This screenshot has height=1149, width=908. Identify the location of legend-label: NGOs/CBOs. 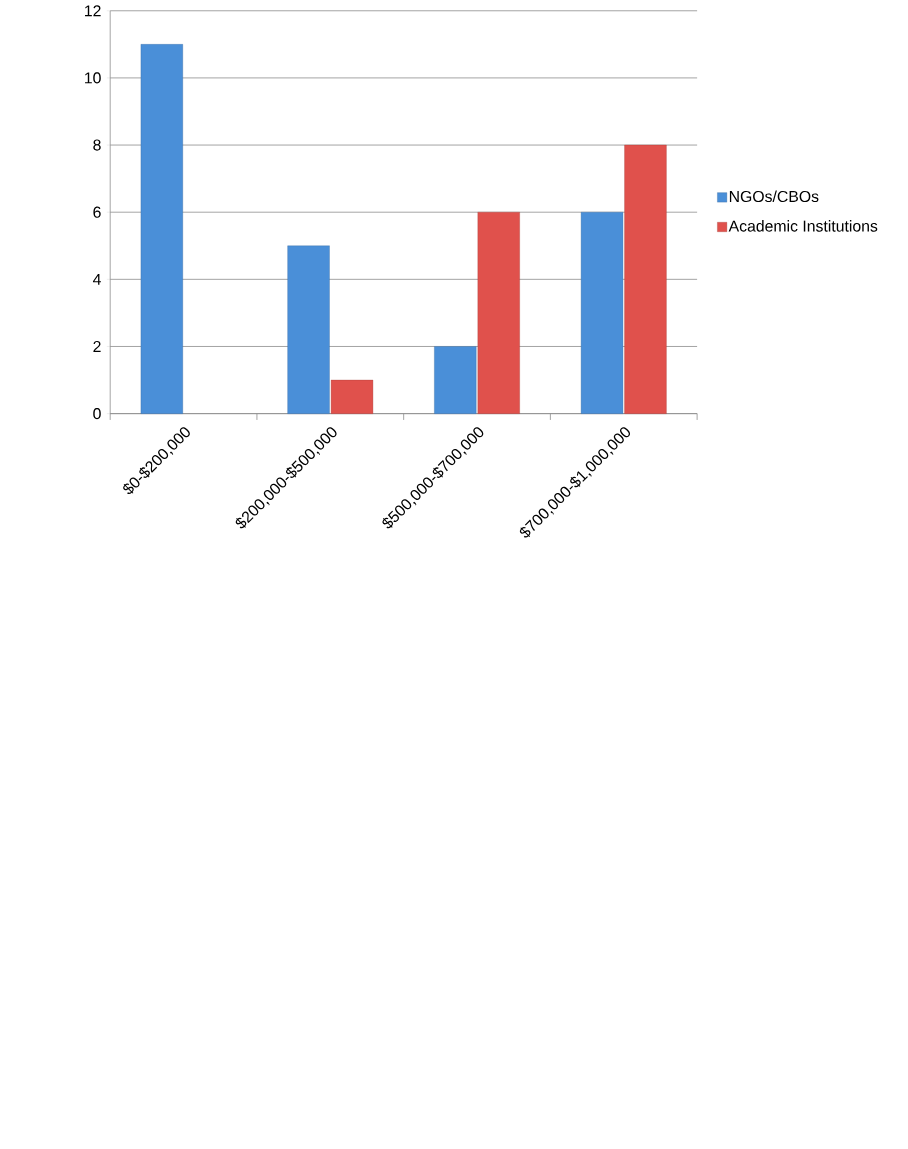
(774, 196).